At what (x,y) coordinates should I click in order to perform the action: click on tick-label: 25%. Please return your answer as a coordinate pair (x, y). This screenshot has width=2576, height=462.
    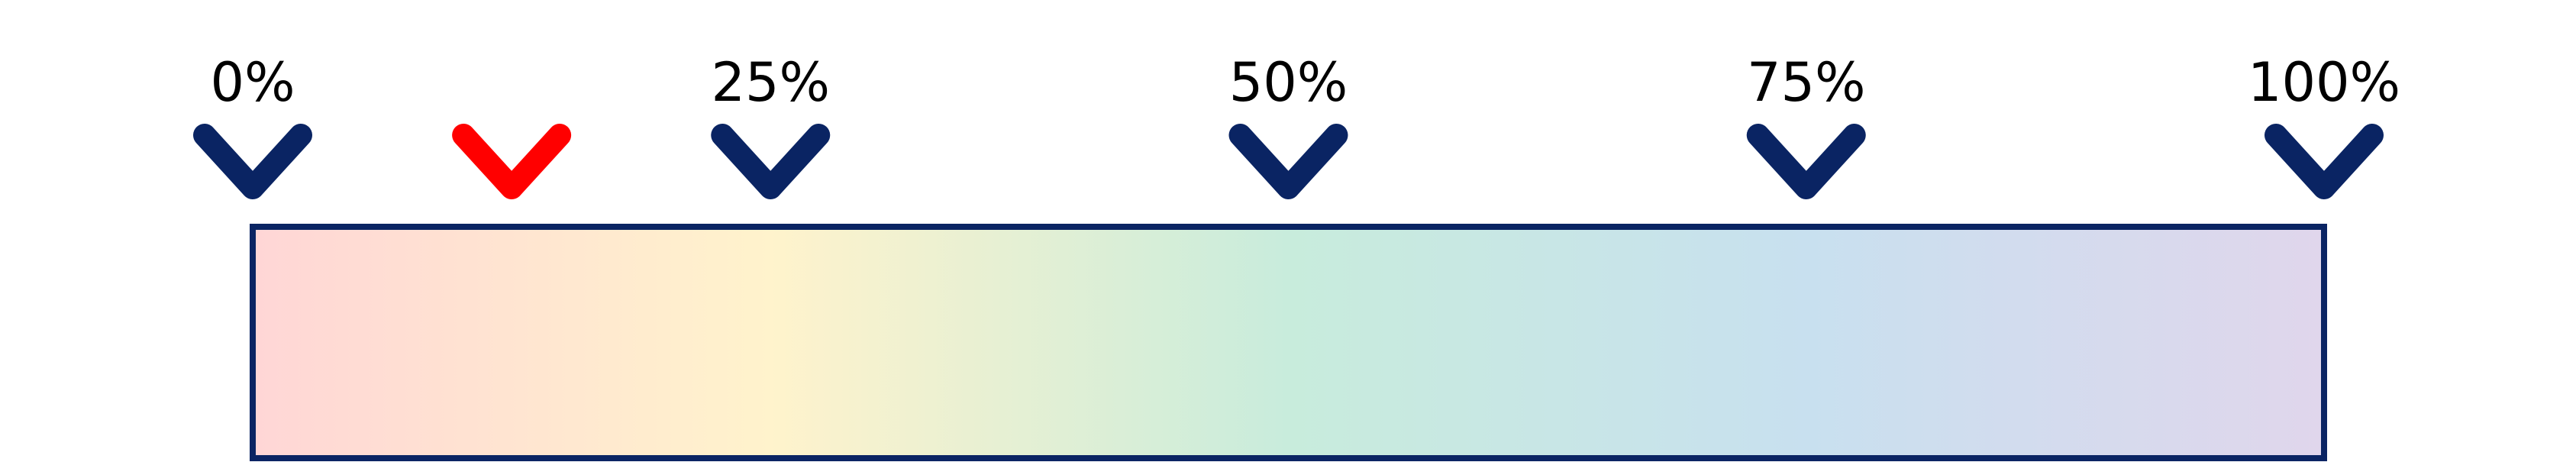
    Looking at the image, I should click on (770, 83).